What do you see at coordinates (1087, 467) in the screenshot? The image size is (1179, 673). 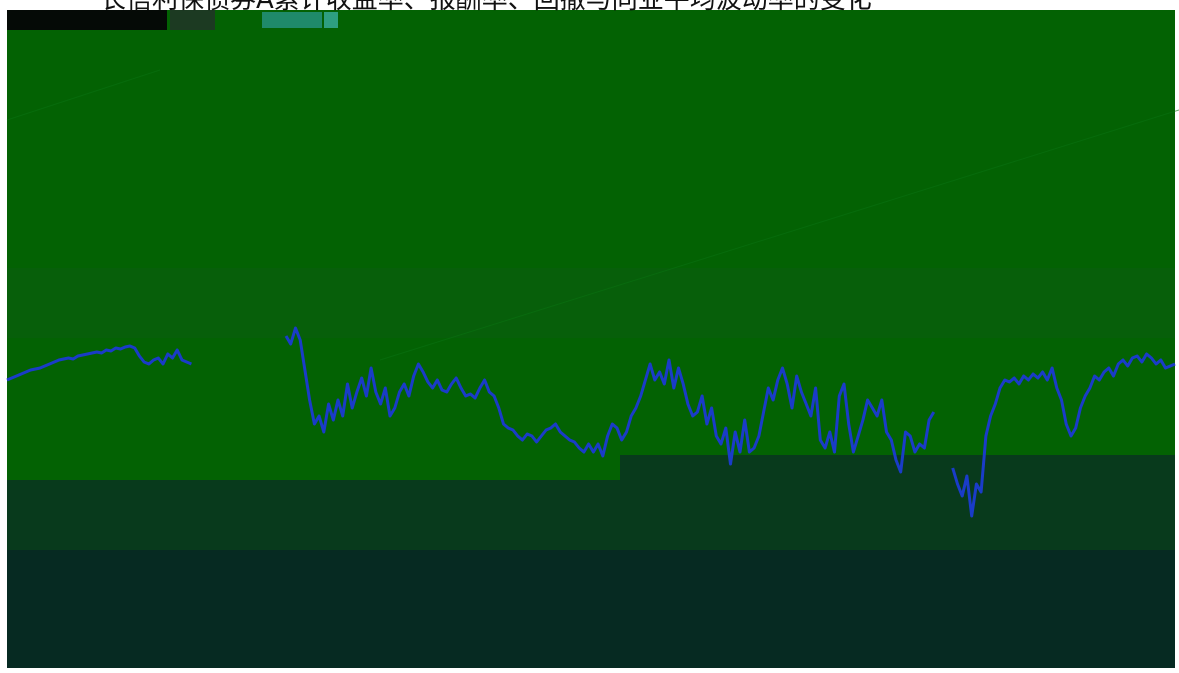 I see `band-right-step` at bounding box center [1087, 467].